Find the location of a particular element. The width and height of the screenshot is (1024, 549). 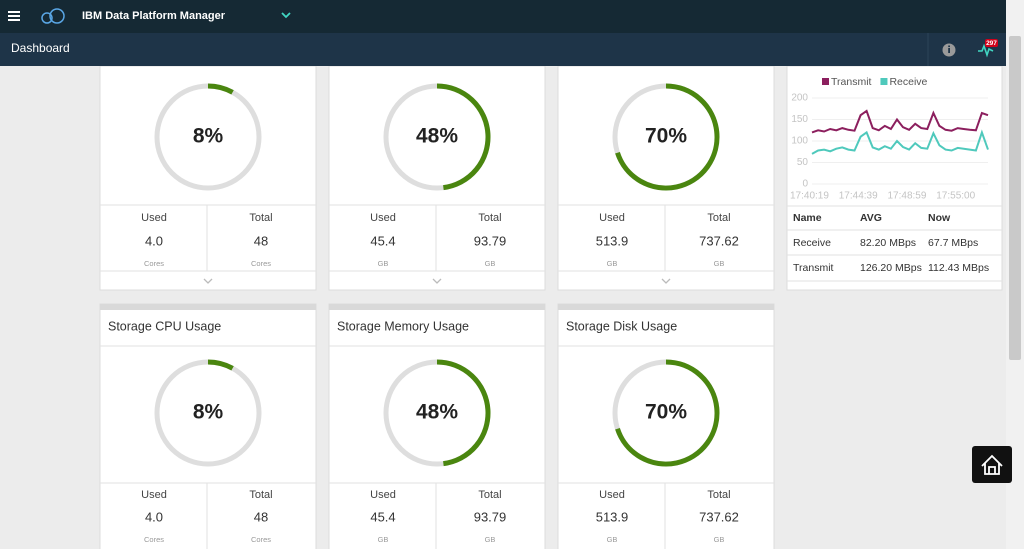

table-cell: 126.20 MBps is located at coordinates (891, 268).